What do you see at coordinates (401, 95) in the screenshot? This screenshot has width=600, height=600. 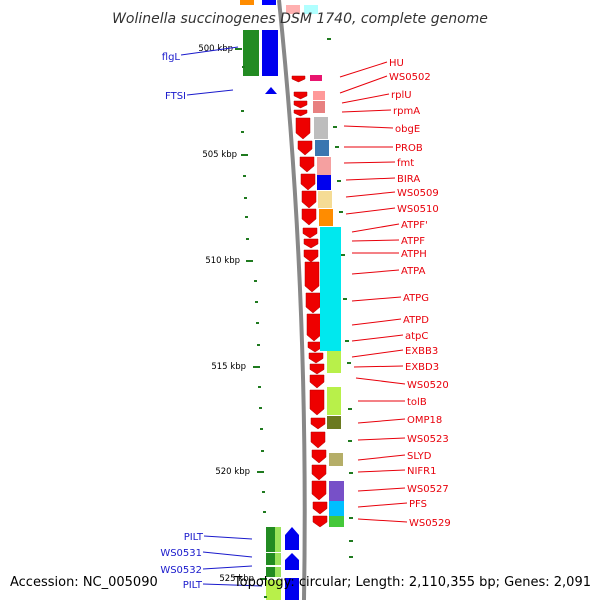 I see `gene-label: rplU` at bounding box center [401, 95].